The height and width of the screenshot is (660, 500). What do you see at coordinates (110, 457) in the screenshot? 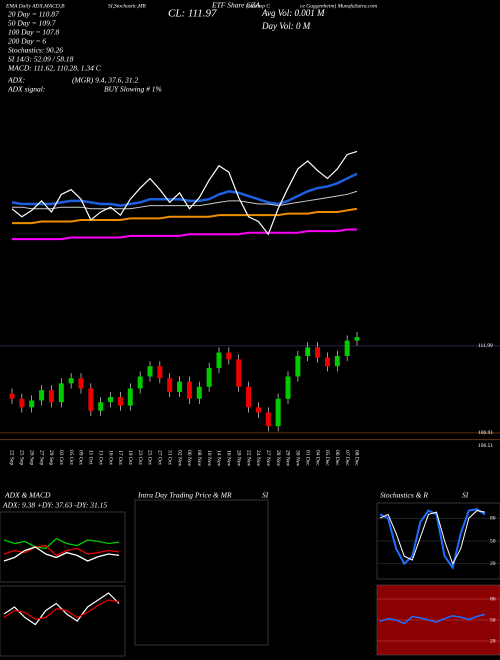
I see `x-tick-label: 16 Oct` at bounding box center [110, 457].